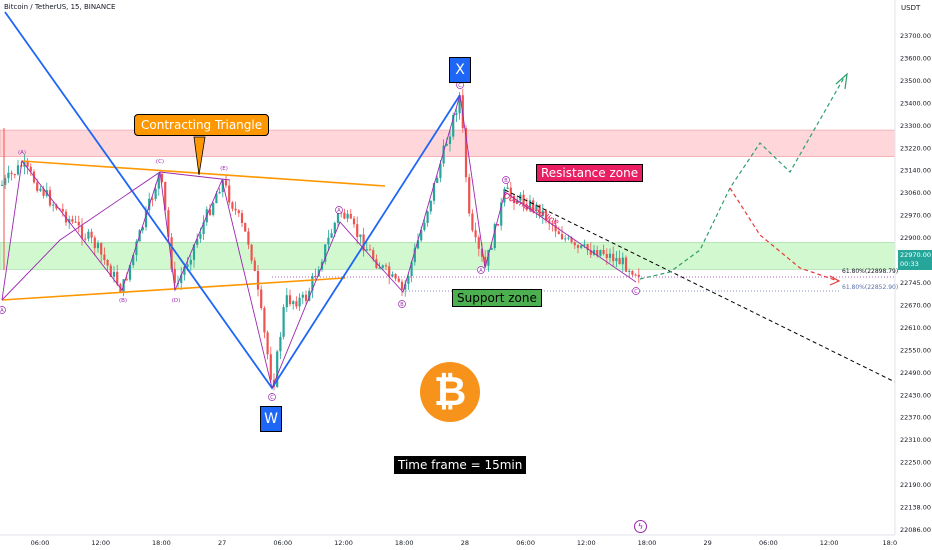  Describe the element at coordinates (915, 395) in the screenshot. I see `y-tick-label: 22430.00` at that location.